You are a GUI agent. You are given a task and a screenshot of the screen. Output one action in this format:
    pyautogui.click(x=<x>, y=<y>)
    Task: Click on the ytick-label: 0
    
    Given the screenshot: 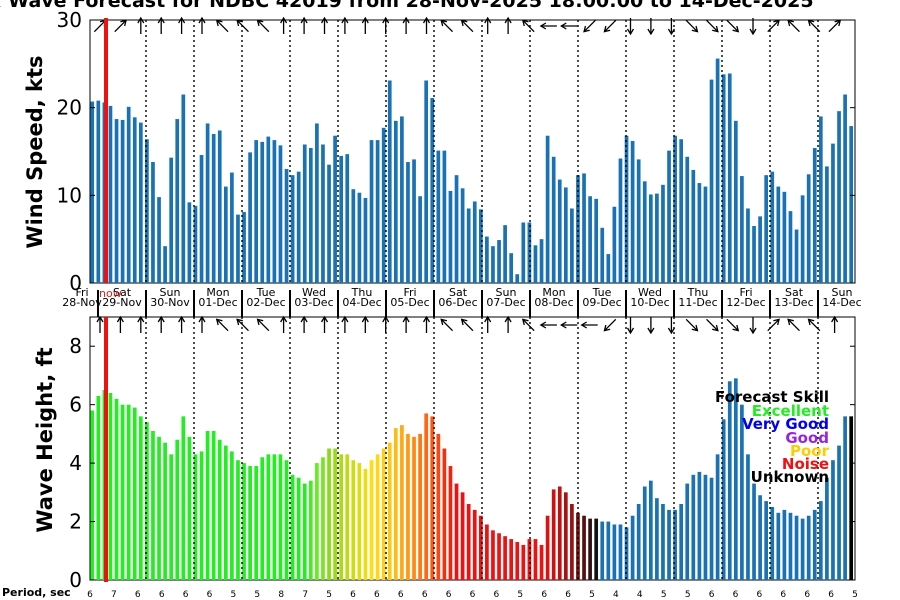 What is the action you would take?
    pyautogui.click(x=75, y=283)
    